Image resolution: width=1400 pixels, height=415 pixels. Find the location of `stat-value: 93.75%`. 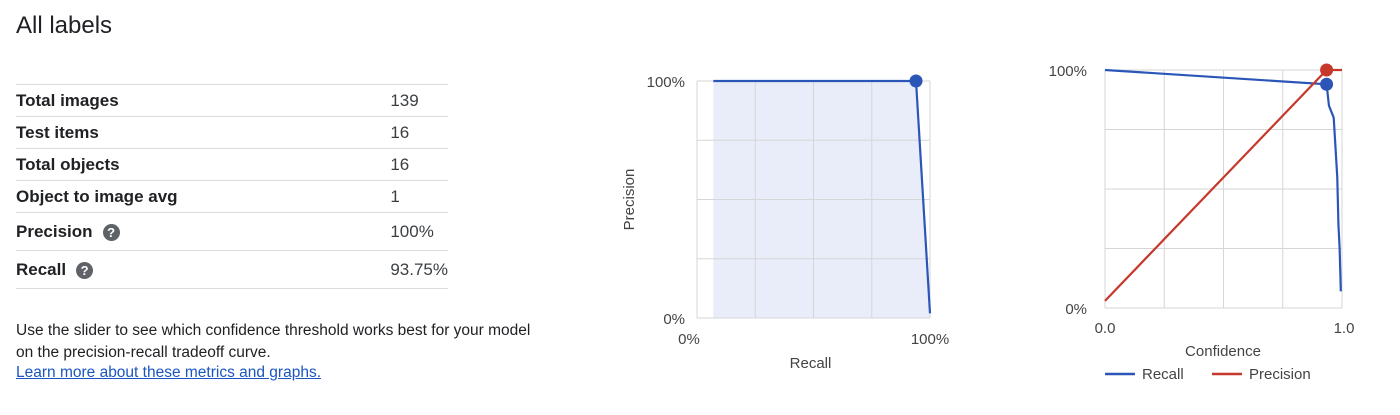

stat-value: 93.75% is located at coordinates (419, 269).